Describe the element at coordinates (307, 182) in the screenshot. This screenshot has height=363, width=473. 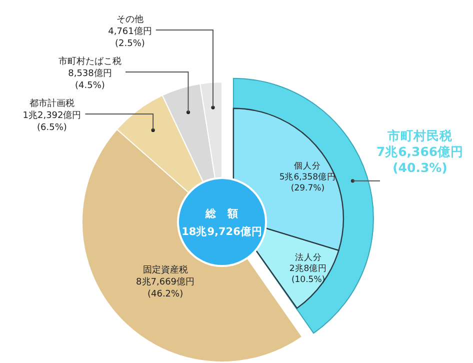
I see `data-label: 5兆6,358億円 (29.7%)` at that location.